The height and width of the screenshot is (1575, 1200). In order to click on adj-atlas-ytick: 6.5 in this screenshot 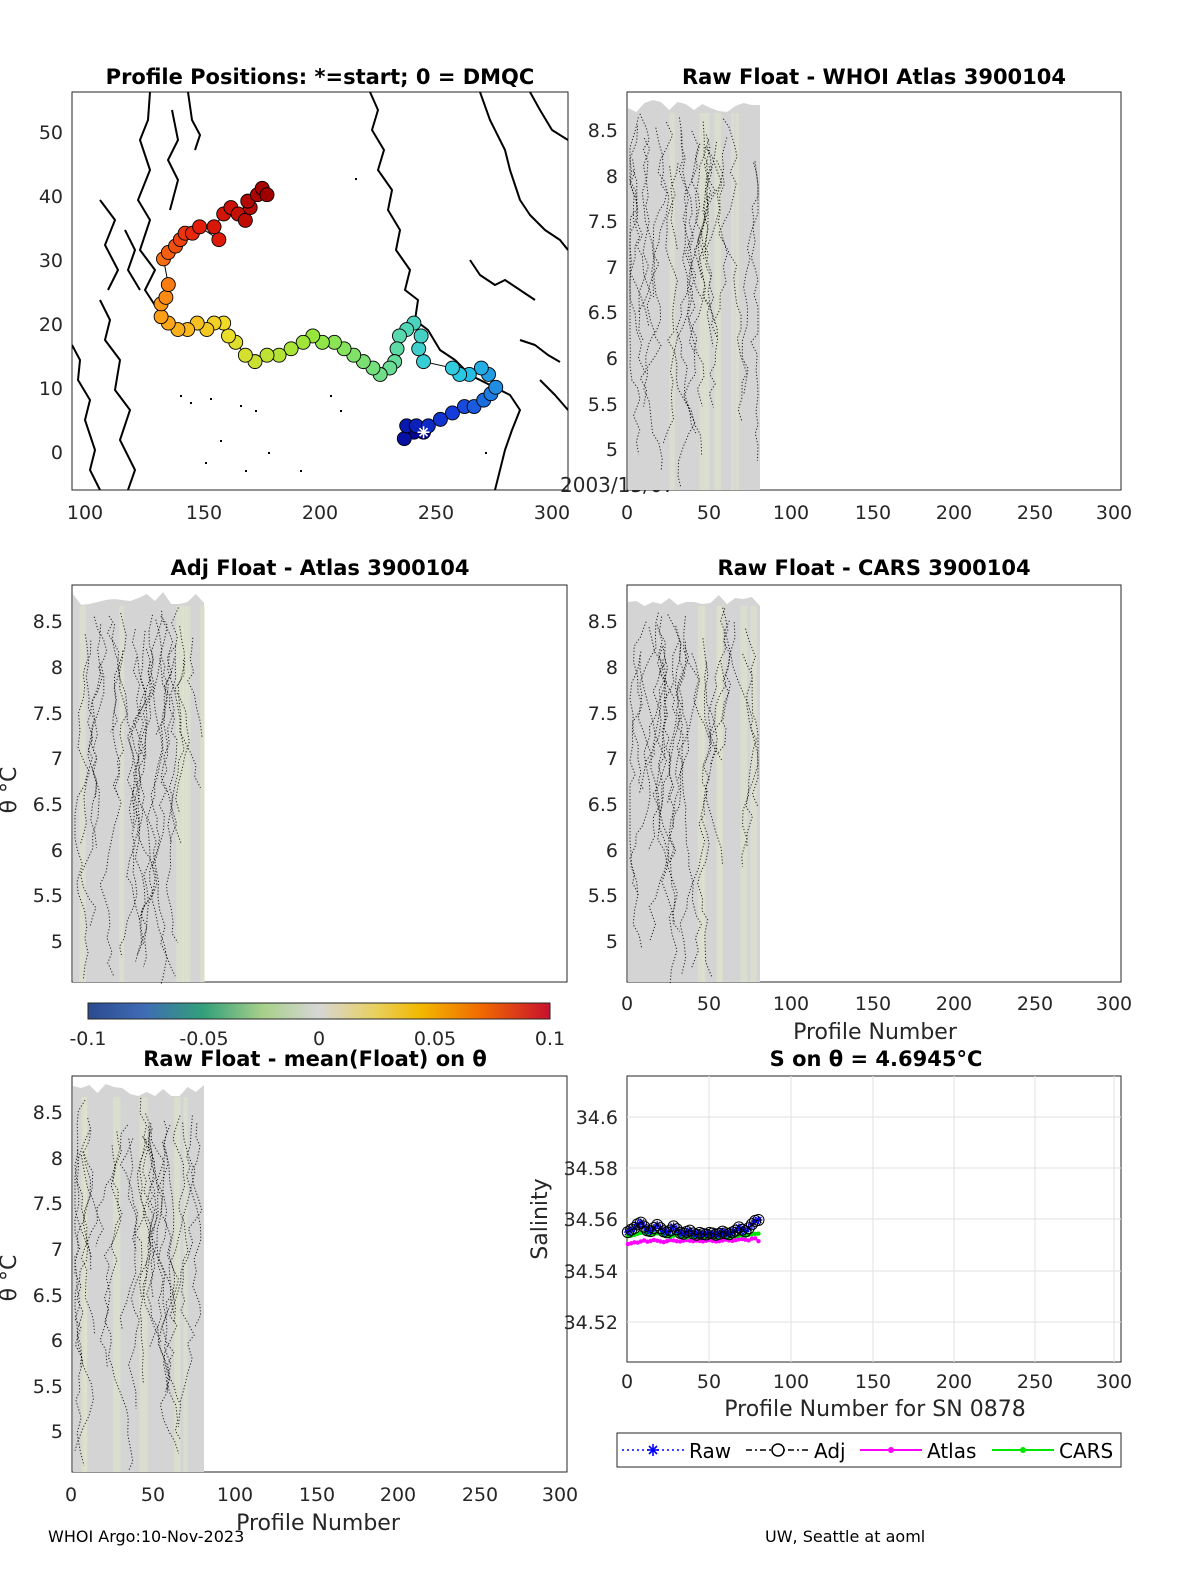, I will do `click(48, 805)`.